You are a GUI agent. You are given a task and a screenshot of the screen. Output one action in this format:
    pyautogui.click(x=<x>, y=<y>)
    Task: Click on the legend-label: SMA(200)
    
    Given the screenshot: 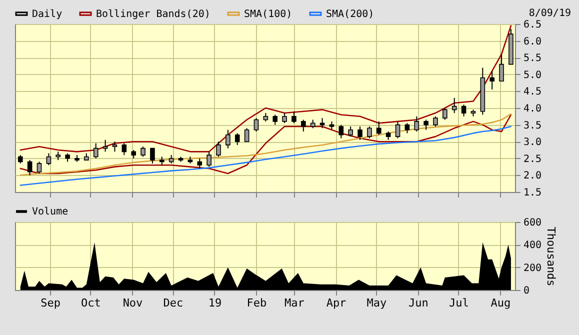 What is the action you would take?
    pyautogui.click(x=350, y=14)
    